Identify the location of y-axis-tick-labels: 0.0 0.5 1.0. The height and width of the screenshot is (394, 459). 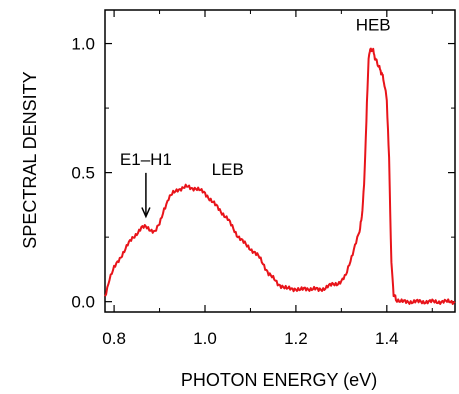
(83, 173).